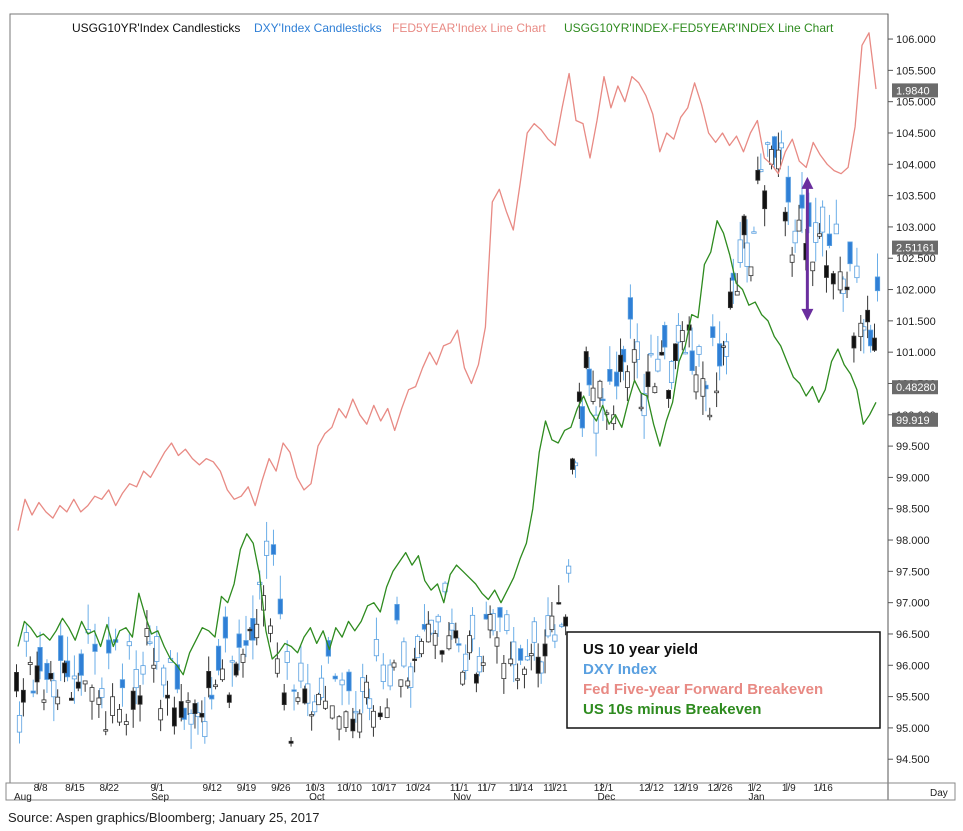  What do you see at coordinates (913, 666) in the screenshot?
I see `y-tick-label: 96.000` at bounding box center [913, 666].